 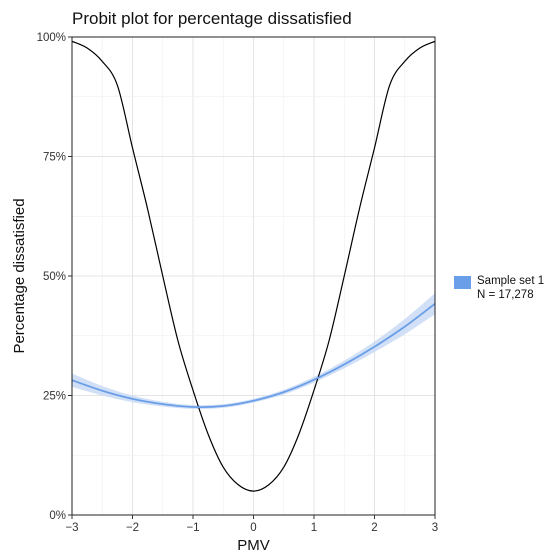 I want to click on confidence-band, so click(x=253, y=351).